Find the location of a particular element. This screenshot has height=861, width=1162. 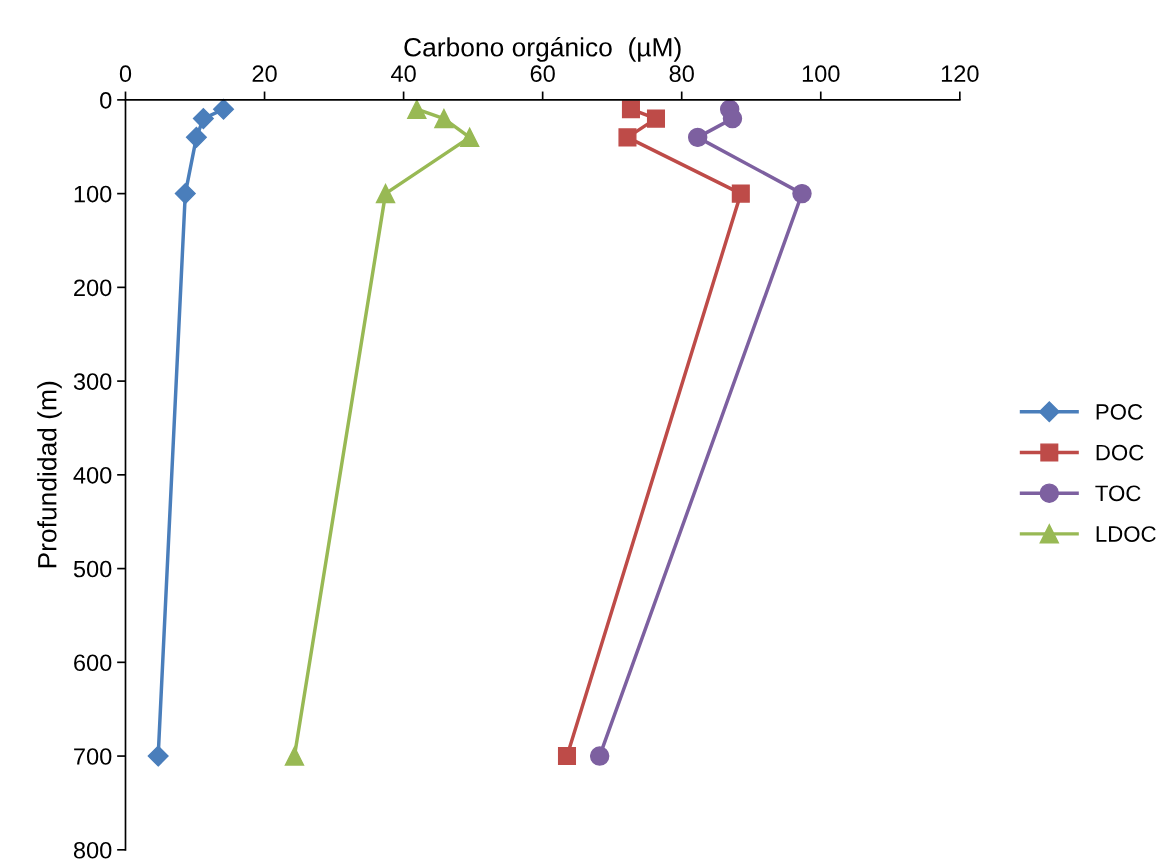

legend-label: TOC is located at coordinates (1118, 493).